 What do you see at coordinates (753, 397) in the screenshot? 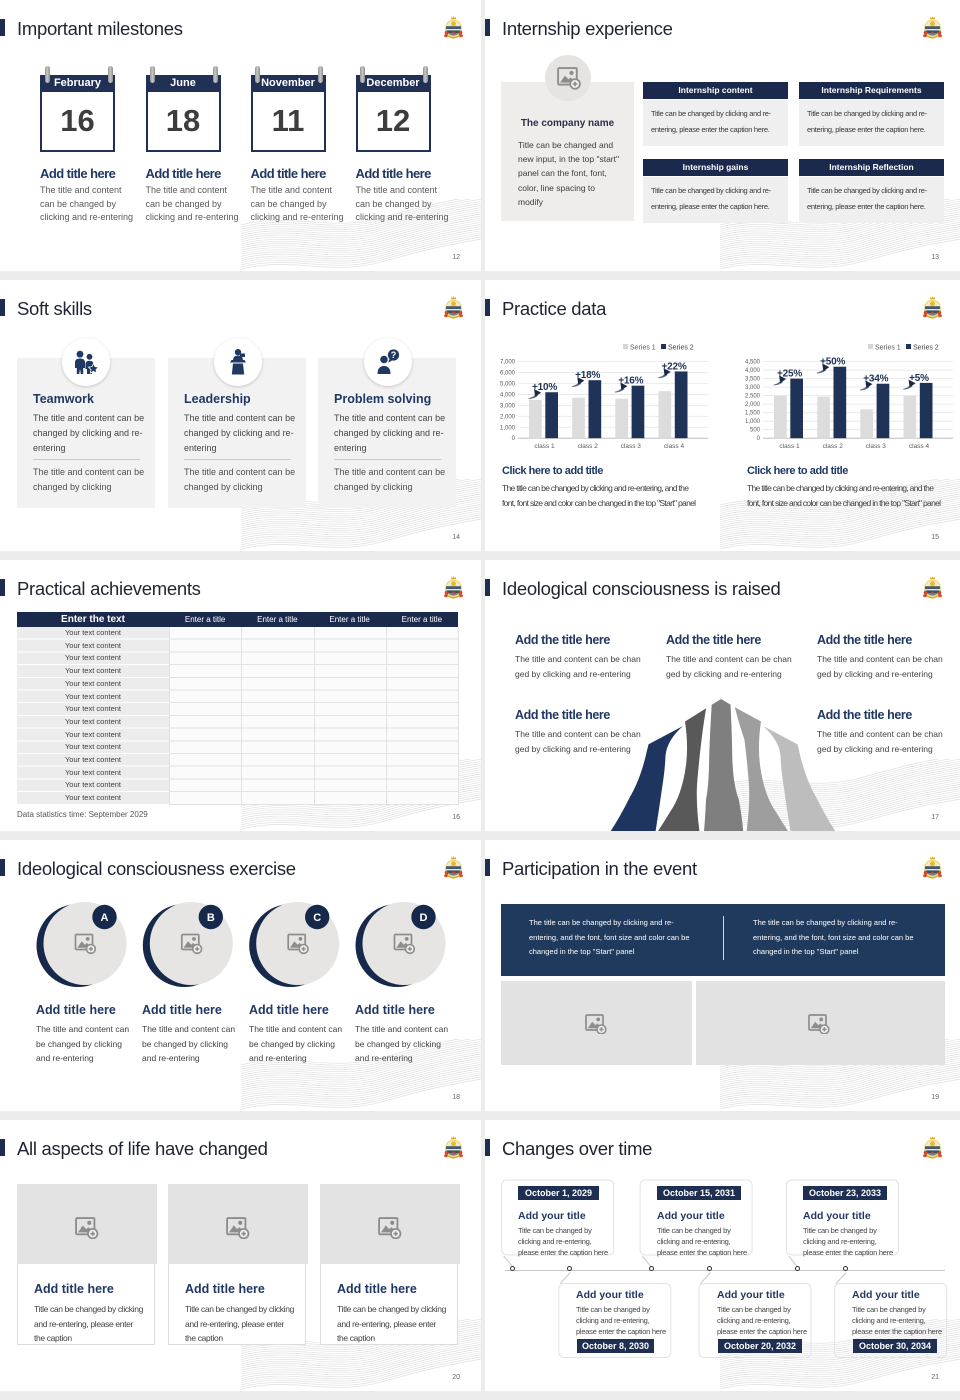
I see `svg-text: 2,500` at bounding box center [753, 397].